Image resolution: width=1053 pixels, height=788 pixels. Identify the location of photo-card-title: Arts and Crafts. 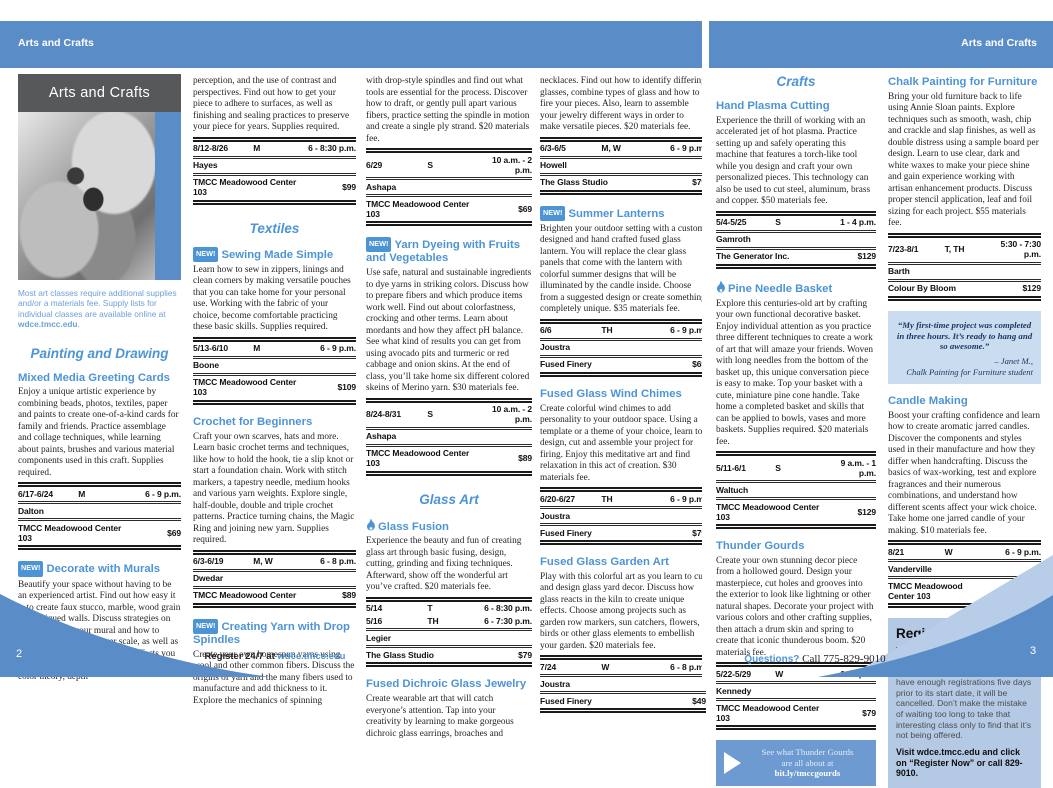
(99, 93).